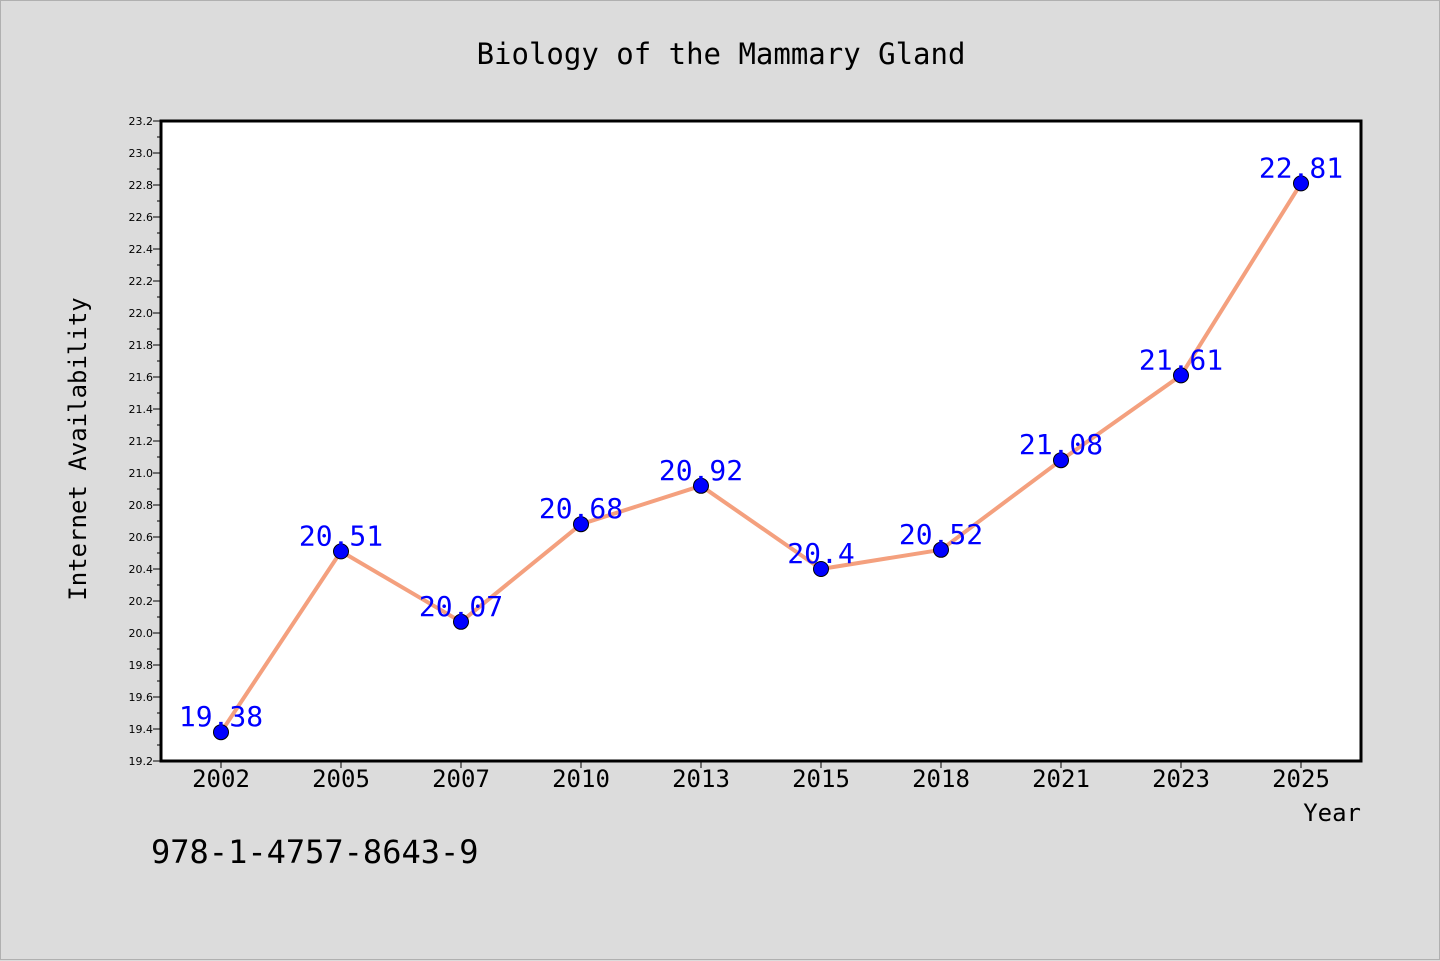 This screenshot has width=1440, height=961. I want to click on data-label: 19.38, so click(221, 716).